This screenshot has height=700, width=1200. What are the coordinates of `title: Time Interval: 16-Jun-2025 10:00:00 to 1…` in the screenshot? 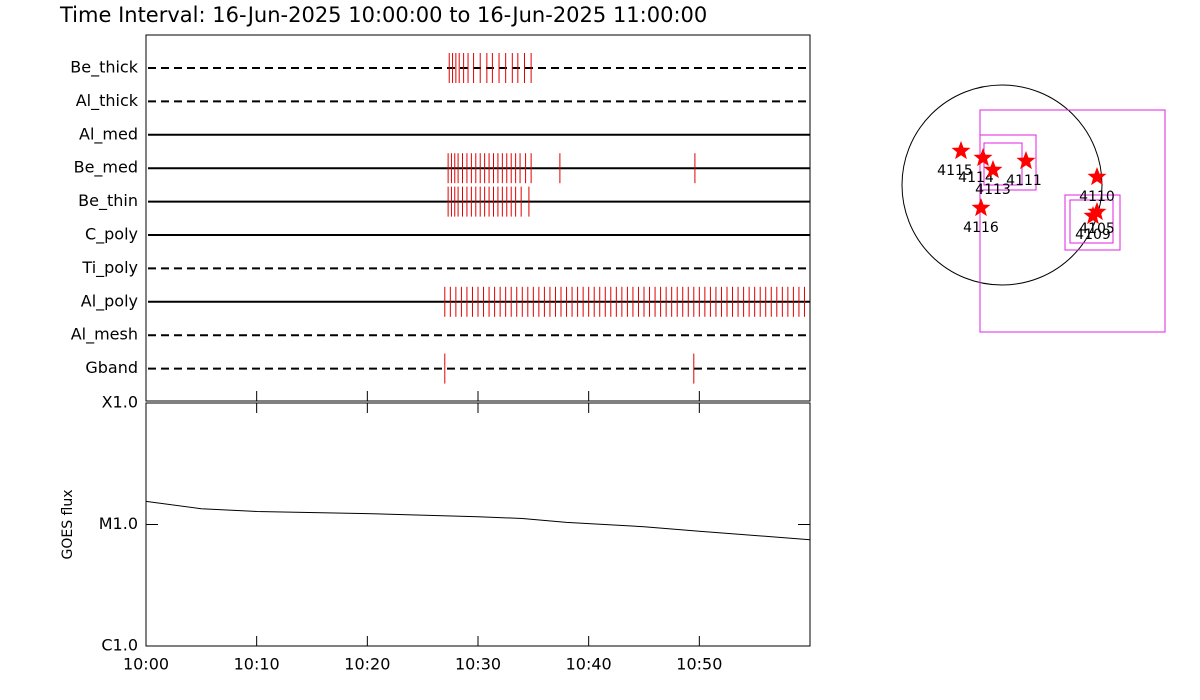 It's located at (383, 15).